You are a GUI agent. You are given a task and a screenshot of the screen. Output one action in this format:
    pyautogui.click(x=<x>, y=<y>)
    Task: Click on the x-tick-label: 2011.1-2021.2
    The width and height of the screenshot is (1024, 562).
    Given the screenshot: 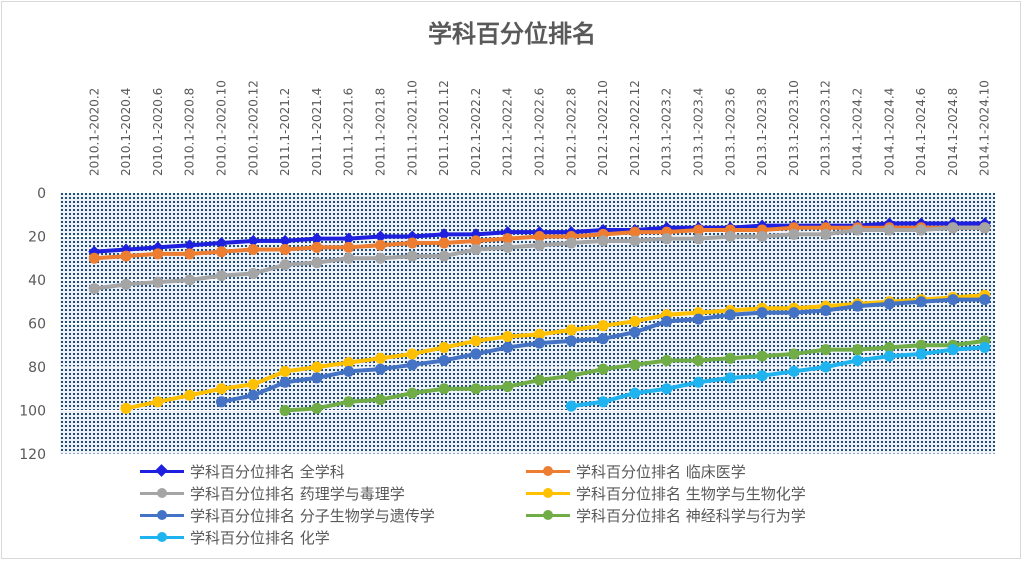 What is the action you would take?
    pyautogui.click(x=285, y=132)
    